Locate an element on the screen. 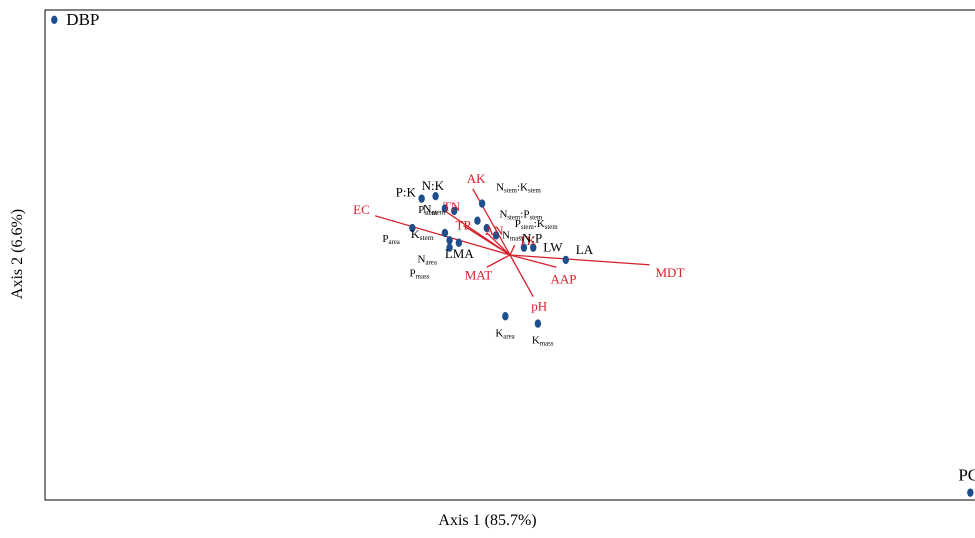 The width and height of the screenshot is (975, 538). point-kstem is located at coordinates (445, 233).